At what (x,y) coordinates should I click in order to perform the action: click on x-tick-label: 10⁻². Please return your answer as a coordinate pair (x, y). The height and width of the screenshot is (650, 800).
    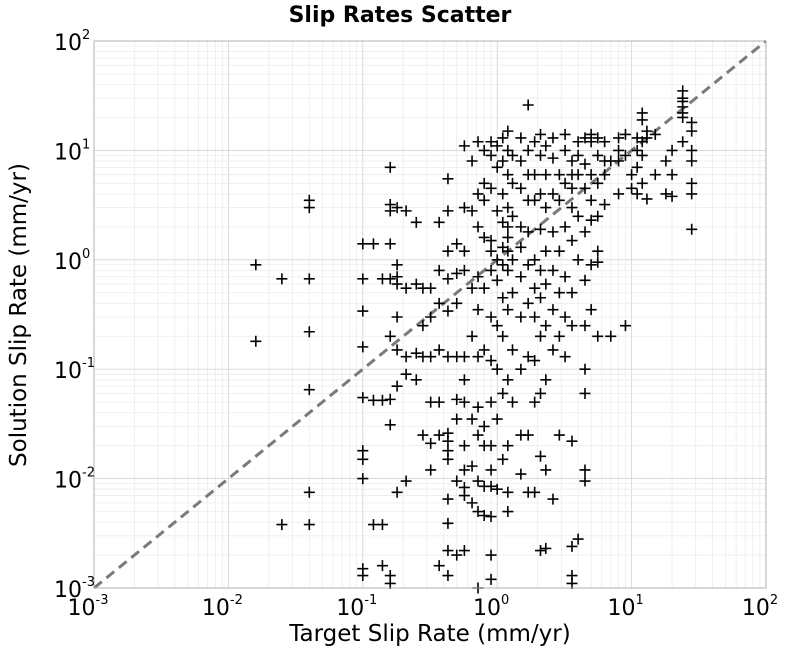
    Looking at the image, I should click on (222, 607).